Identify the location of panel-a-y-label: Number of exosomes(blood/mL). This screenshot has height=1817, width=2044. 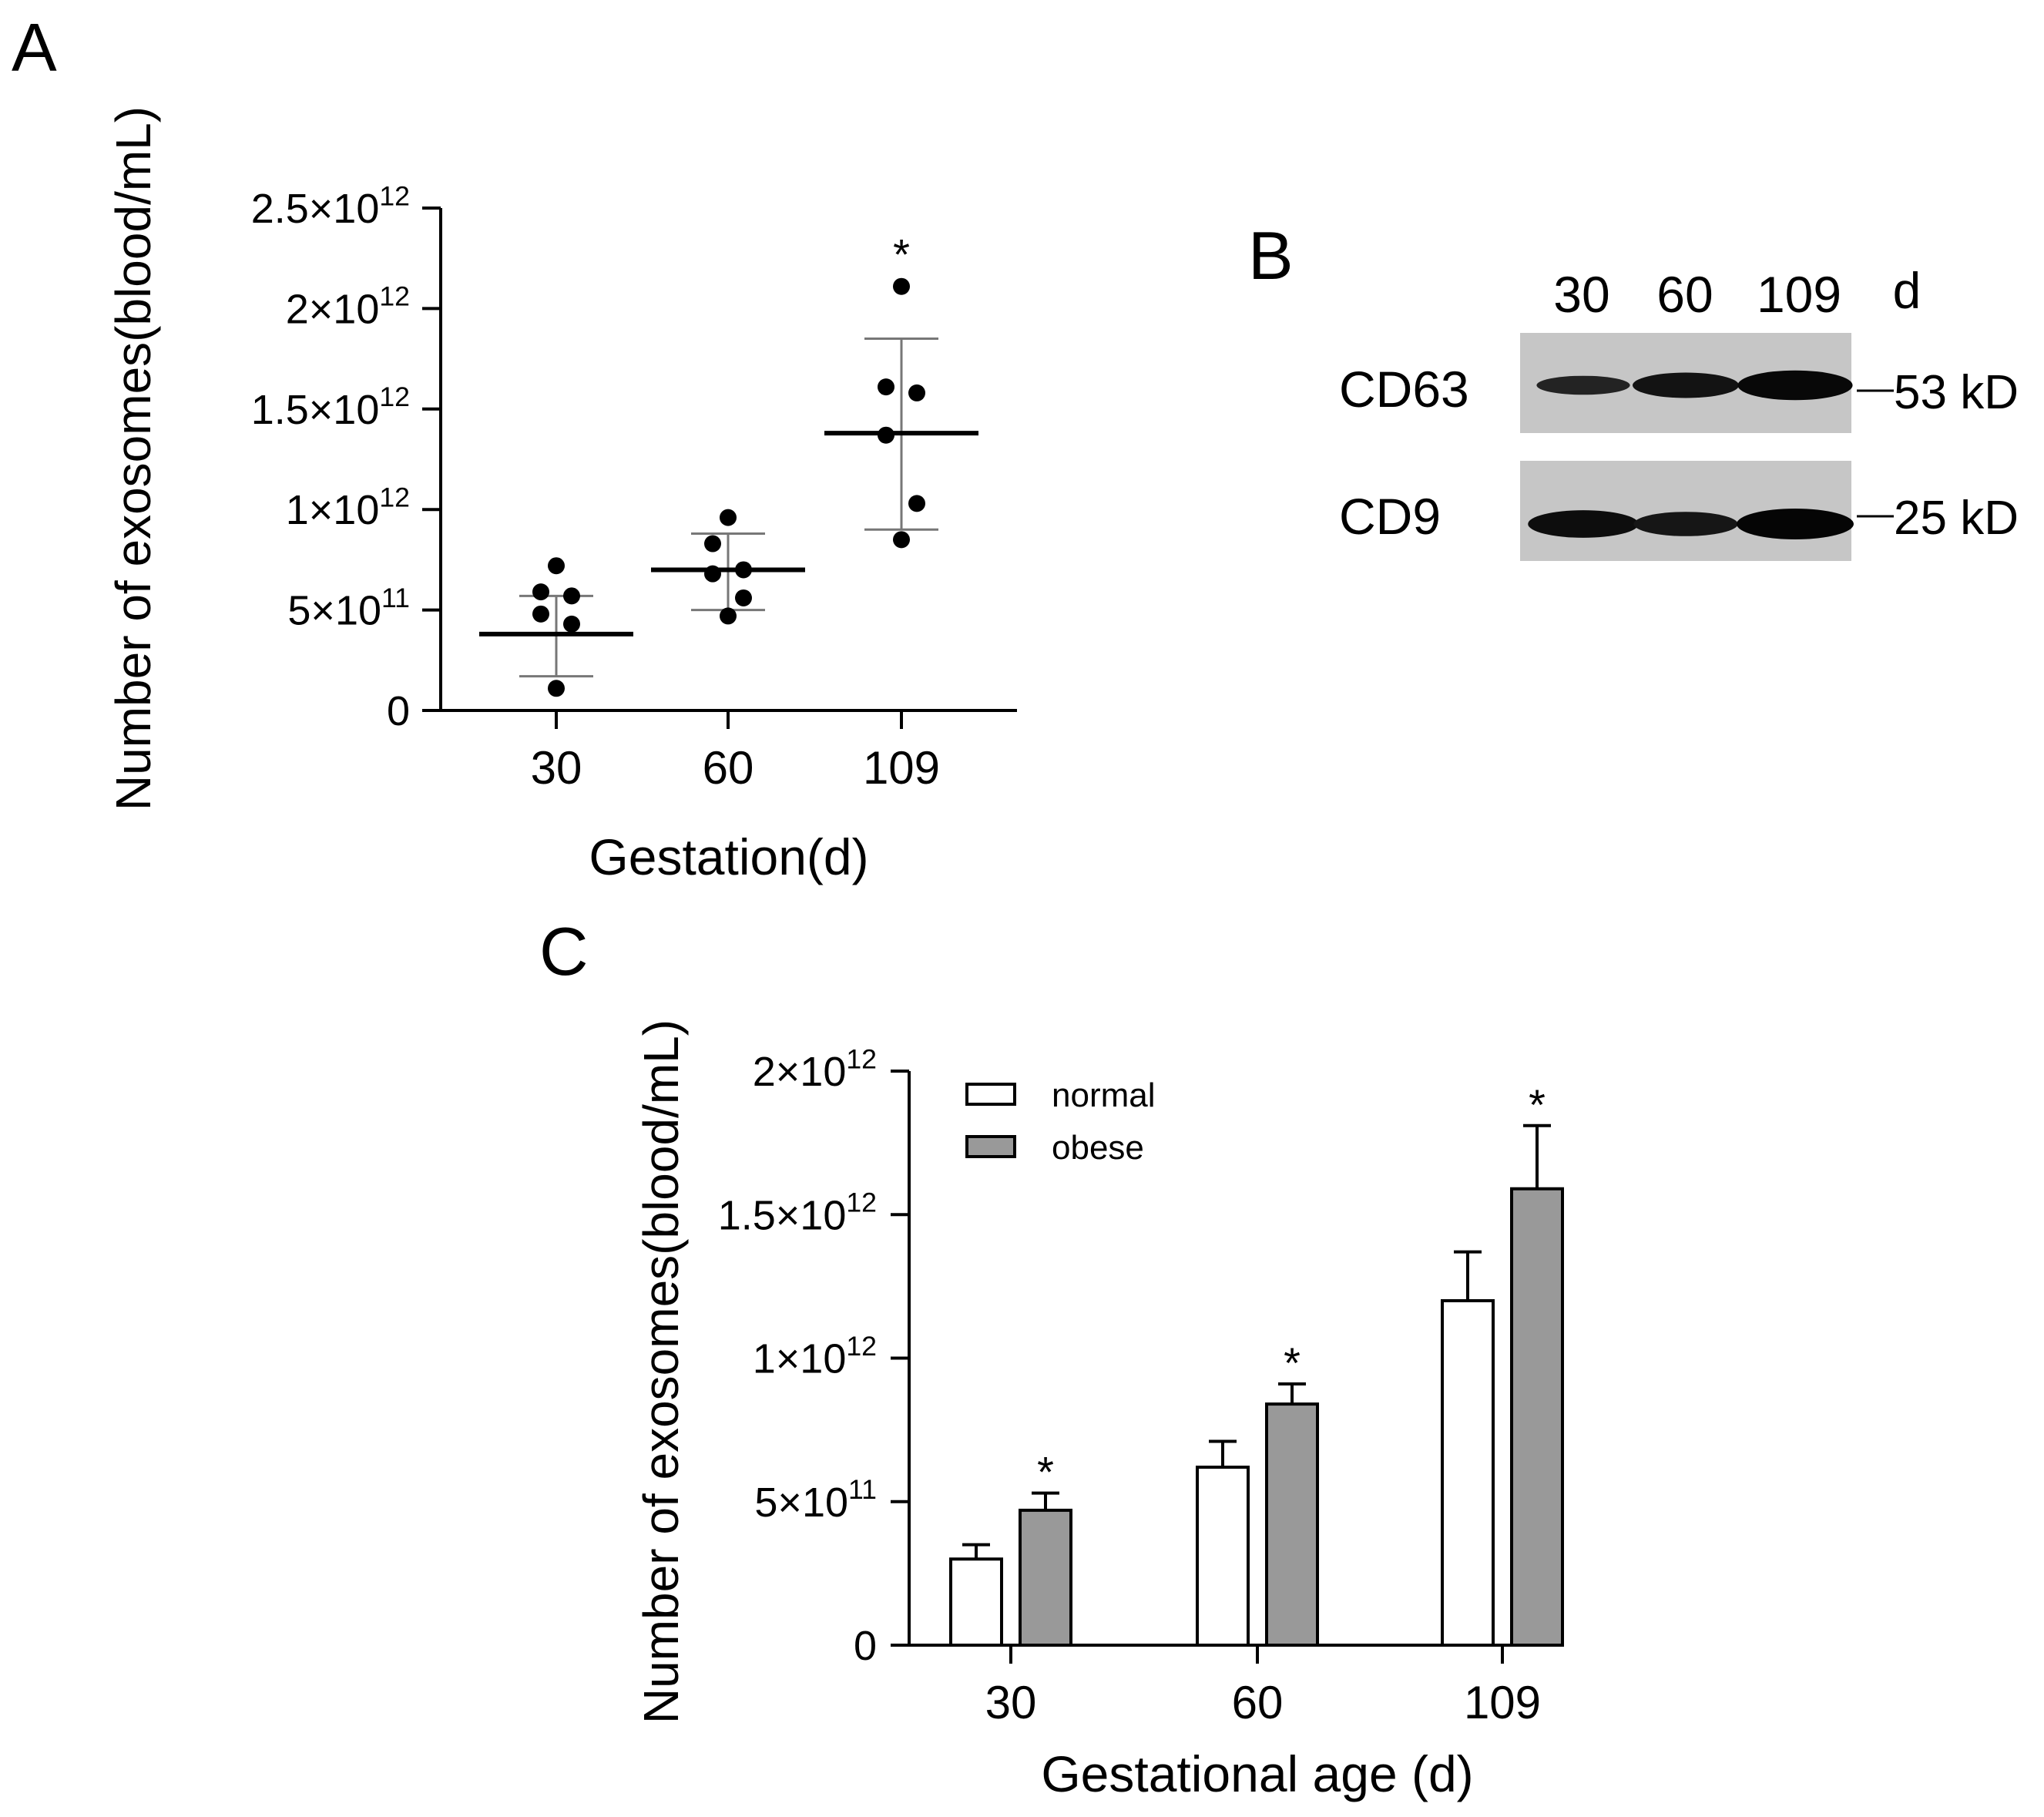
(133, 458).